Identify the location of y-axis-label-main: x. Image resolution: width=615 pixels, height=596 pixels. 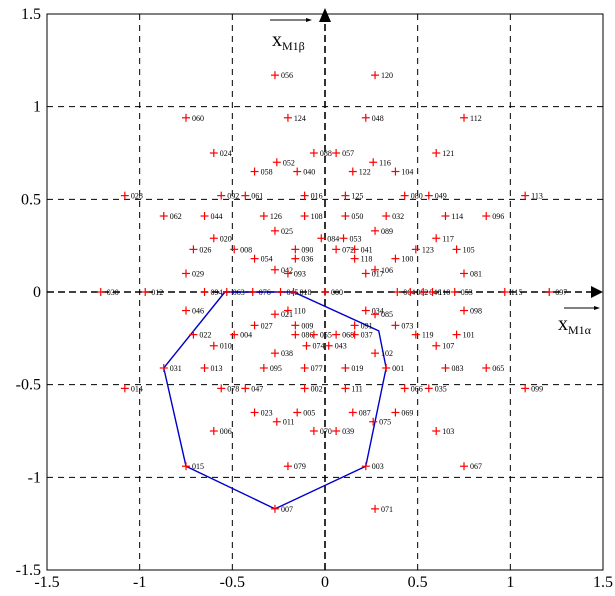
(277, 40).